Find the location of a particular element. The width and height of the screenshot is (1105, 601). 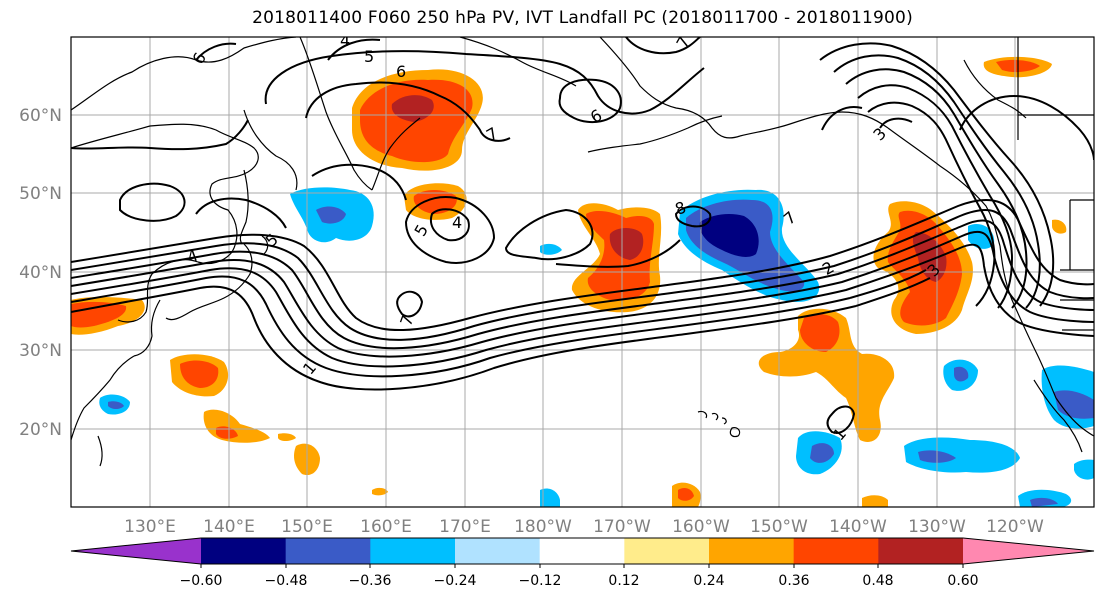

lat-label: 60°N is located at coordinates (40, 116).